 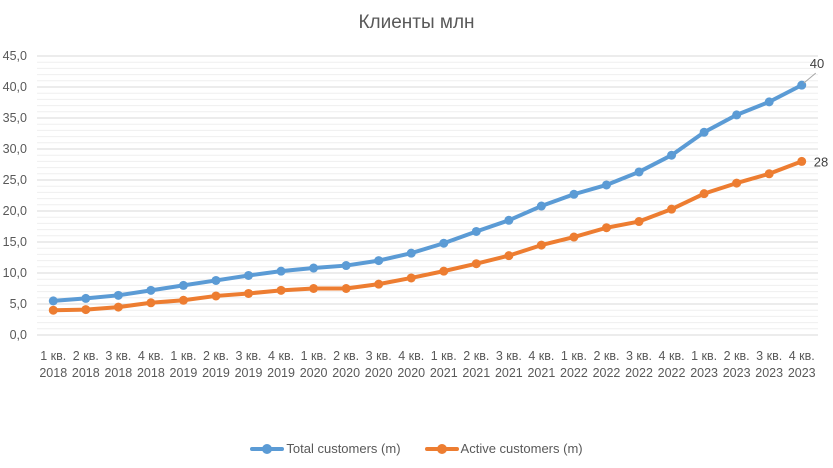 What do you see at coordinates (267, 448) in the screenshot?
I see `legend-line-marker-icon` at bounding box center [267, 448].